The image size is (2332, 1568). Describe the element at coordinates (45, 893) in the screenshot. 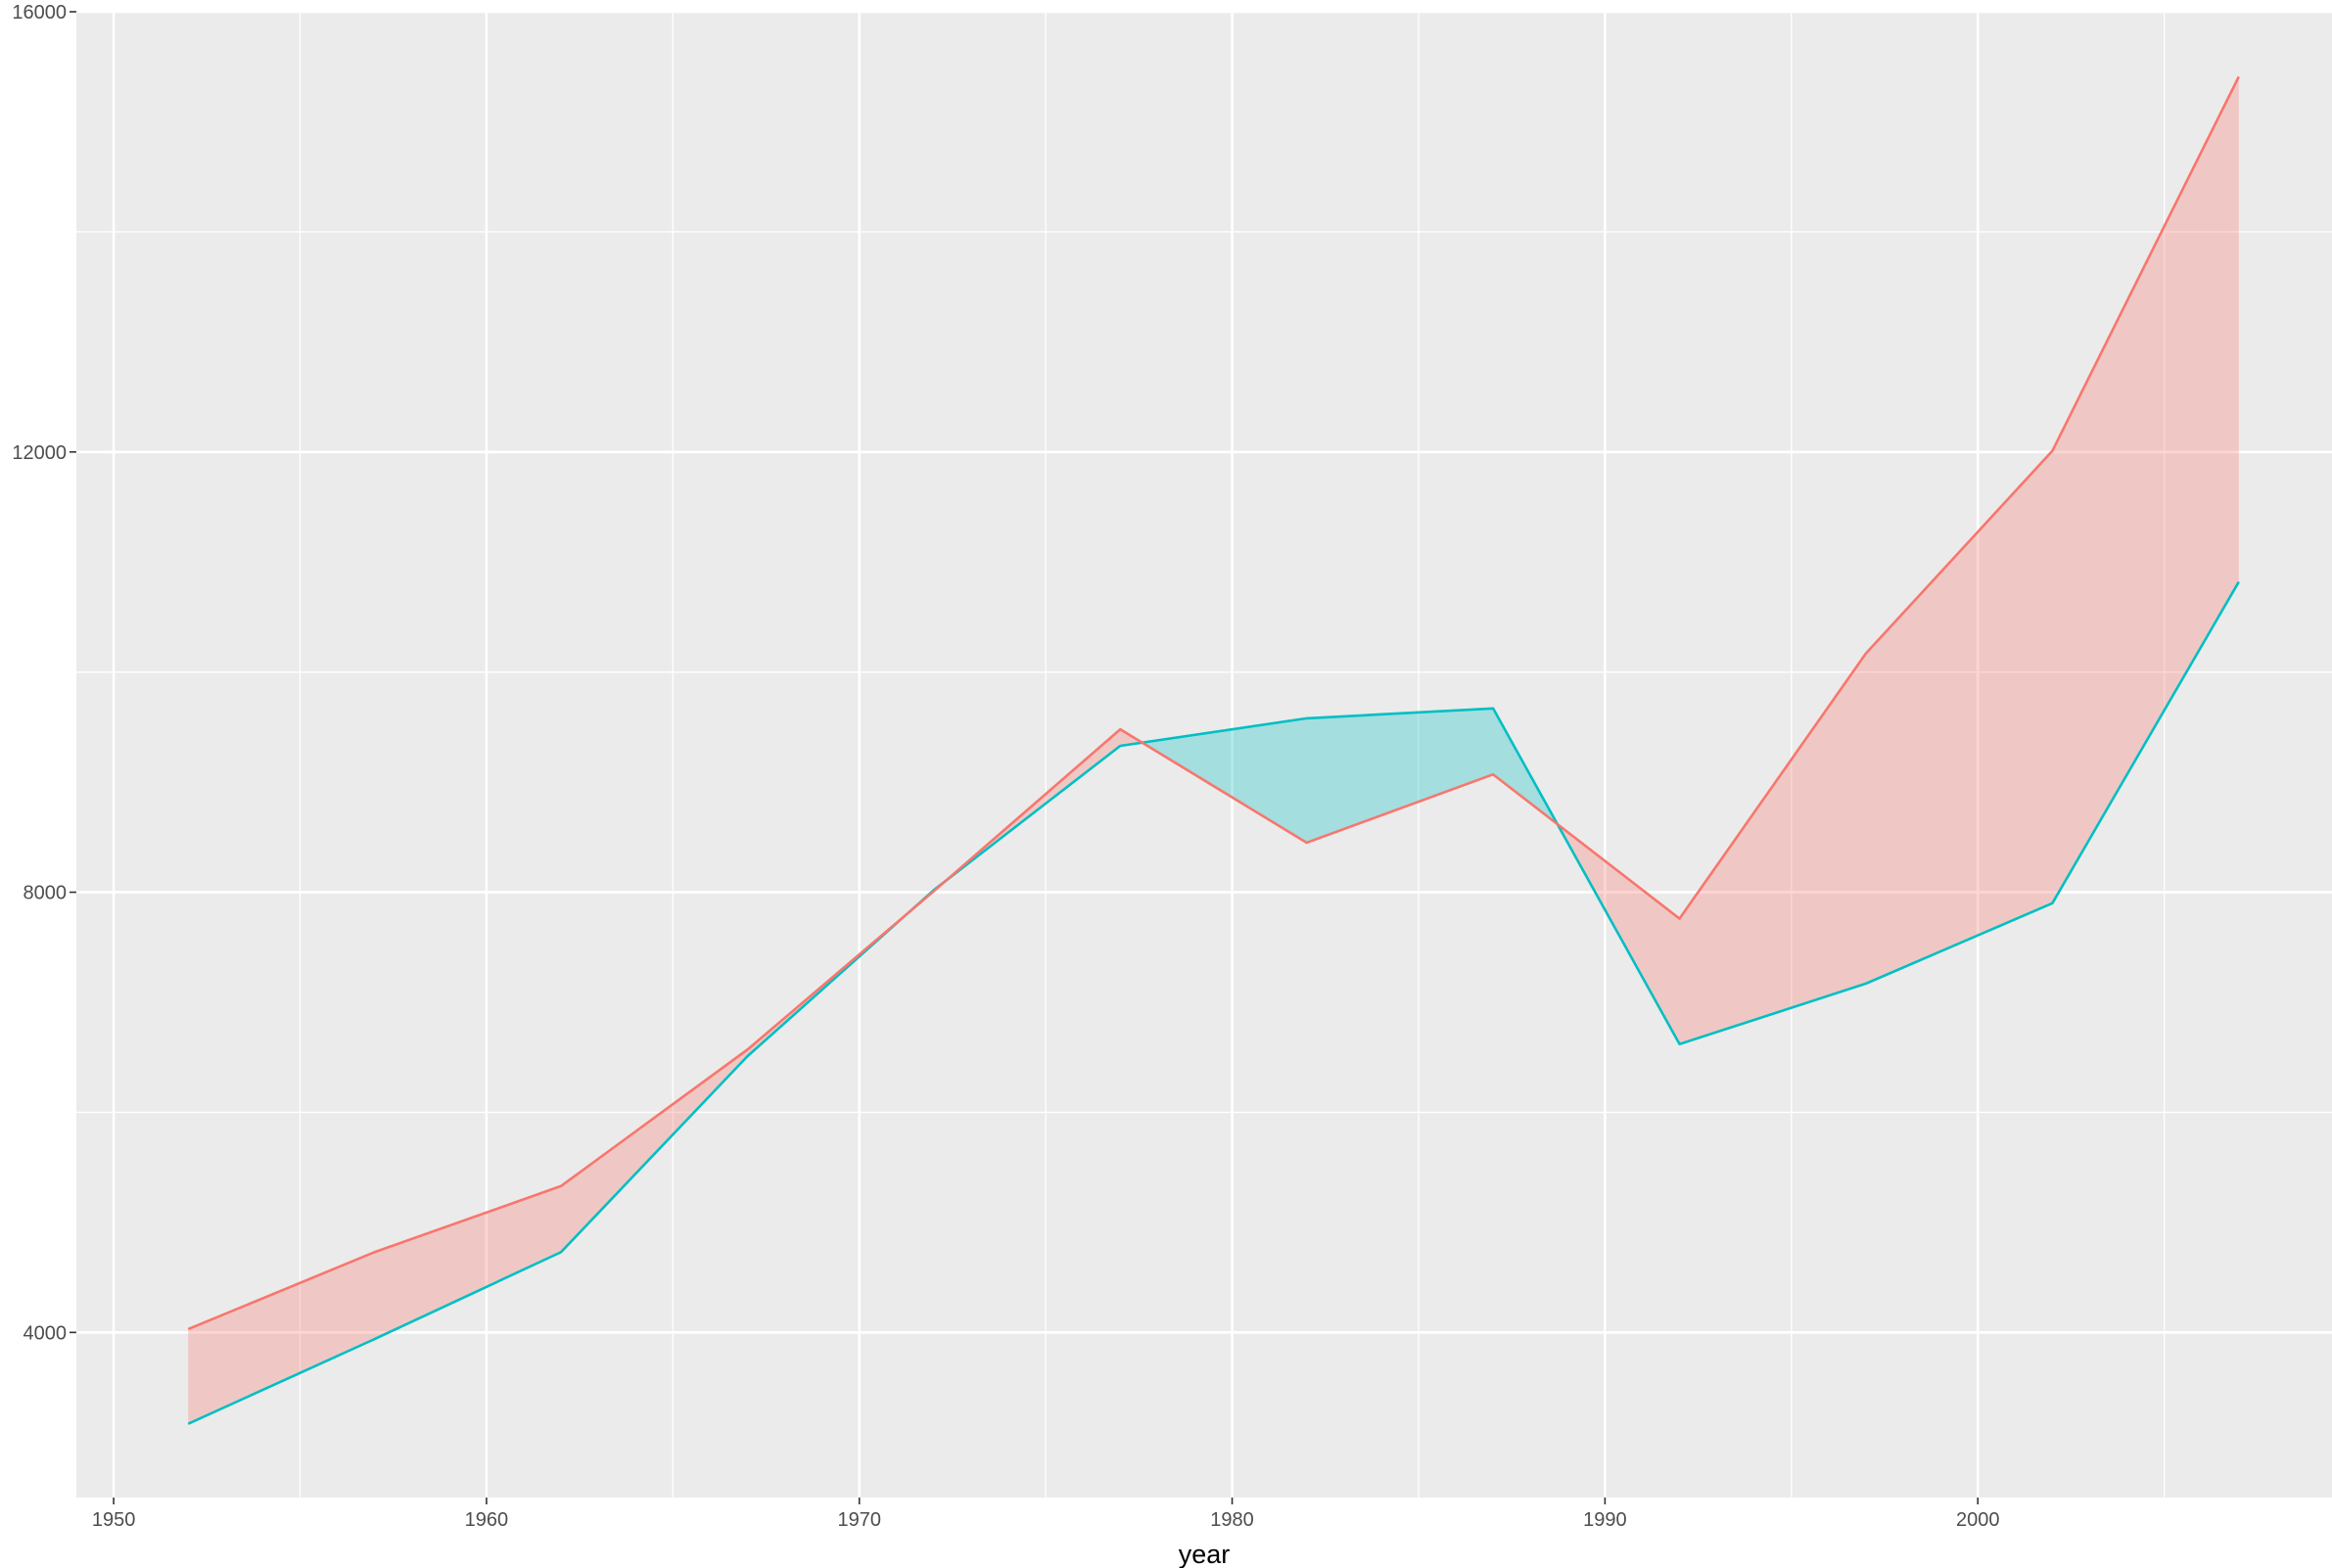

I see `y-tick-label: 8000` at that location.